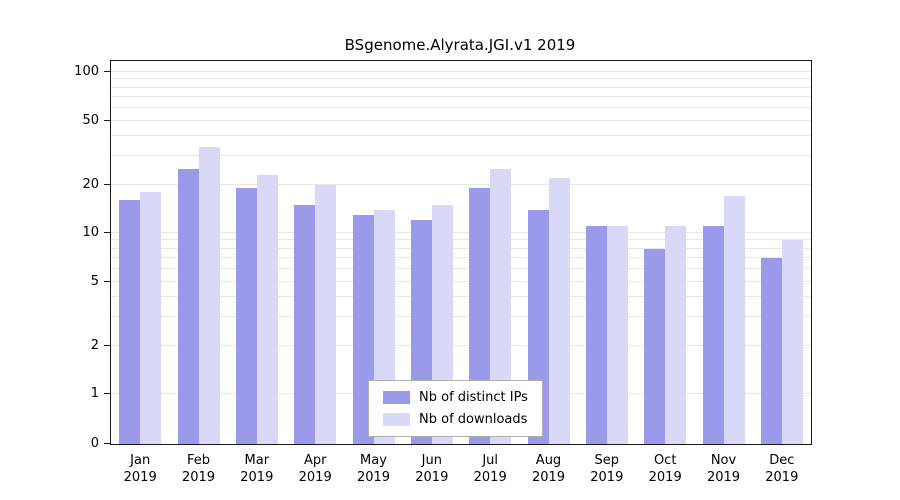  Describe the element at coordinates (455, 408) in the screenshot. I see `legend: Nb of distinct IPs Nb of downloads` at that location.